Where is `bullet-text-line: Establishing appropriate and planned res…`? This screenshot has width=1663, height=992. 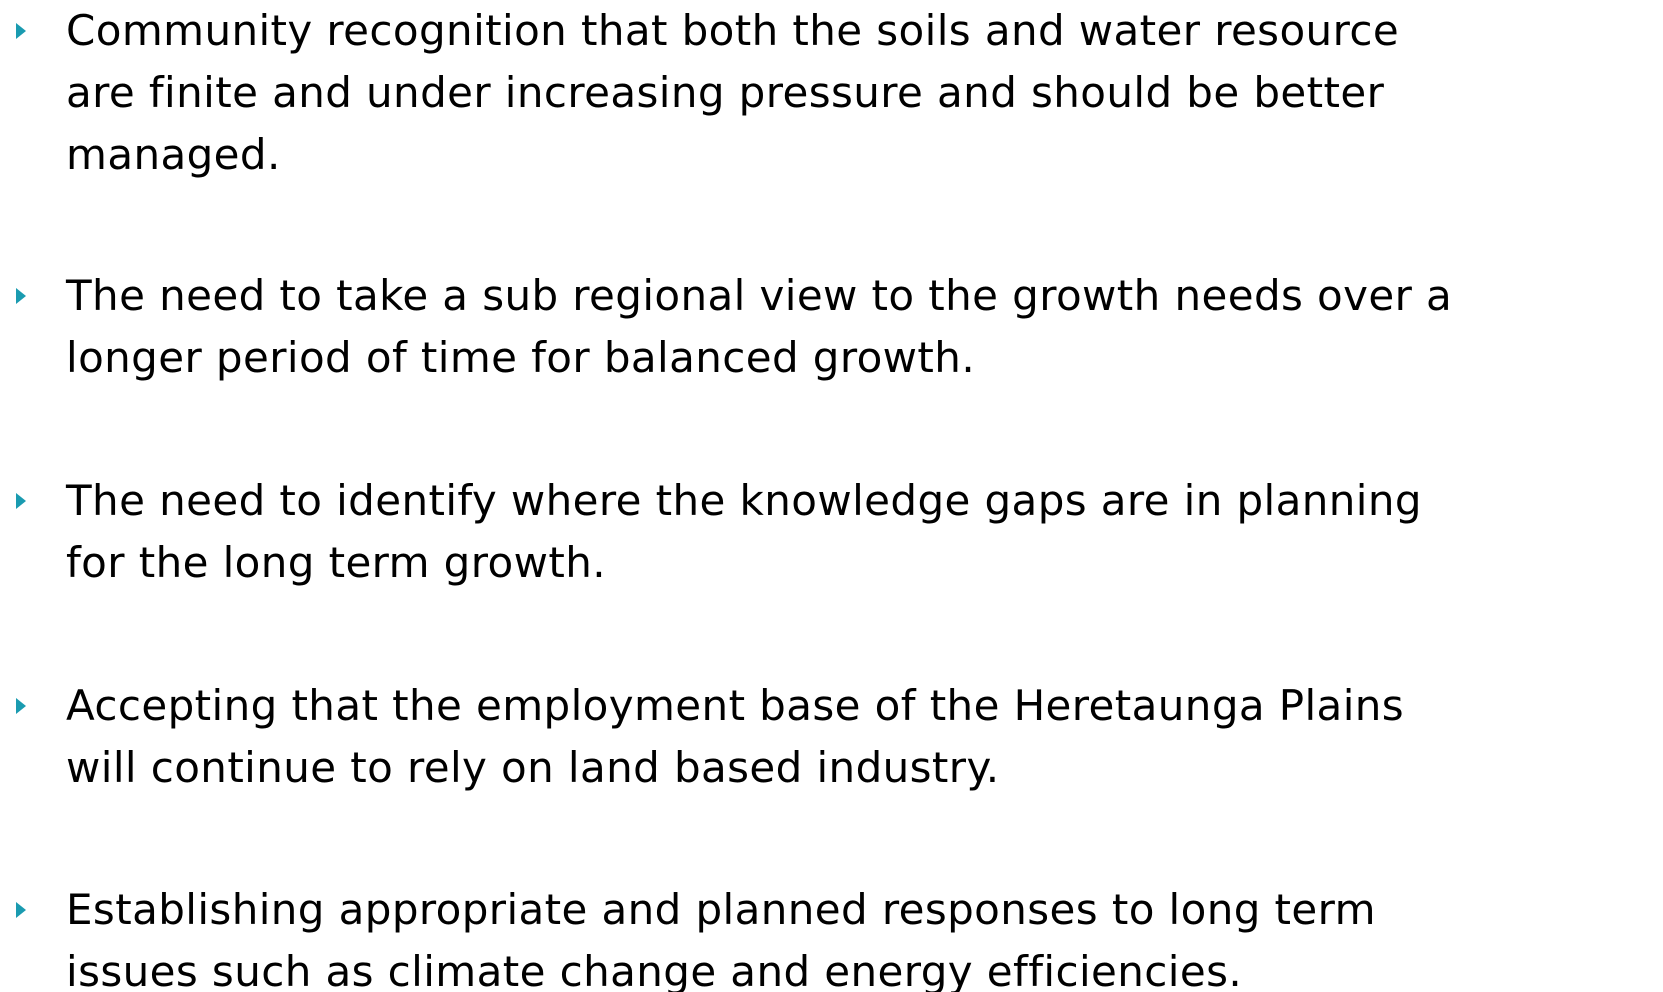
bullet-text-line: Establishing appropriate and planned res… is located at coordinates (721, 909).